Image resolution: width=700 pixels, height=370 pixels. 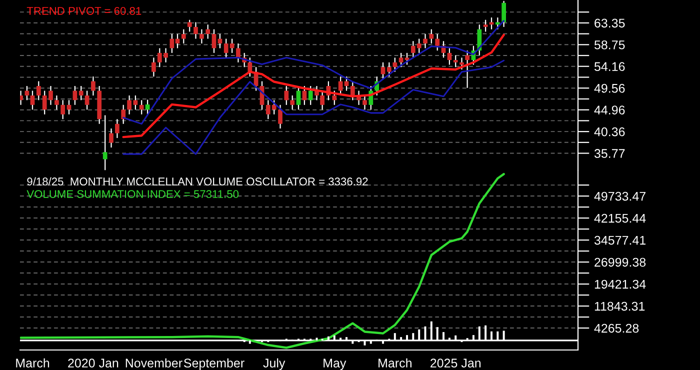 What do you see at coordinates (313, 107) in the screenshot?
I see `line-series` at bounding box center [313, 107].